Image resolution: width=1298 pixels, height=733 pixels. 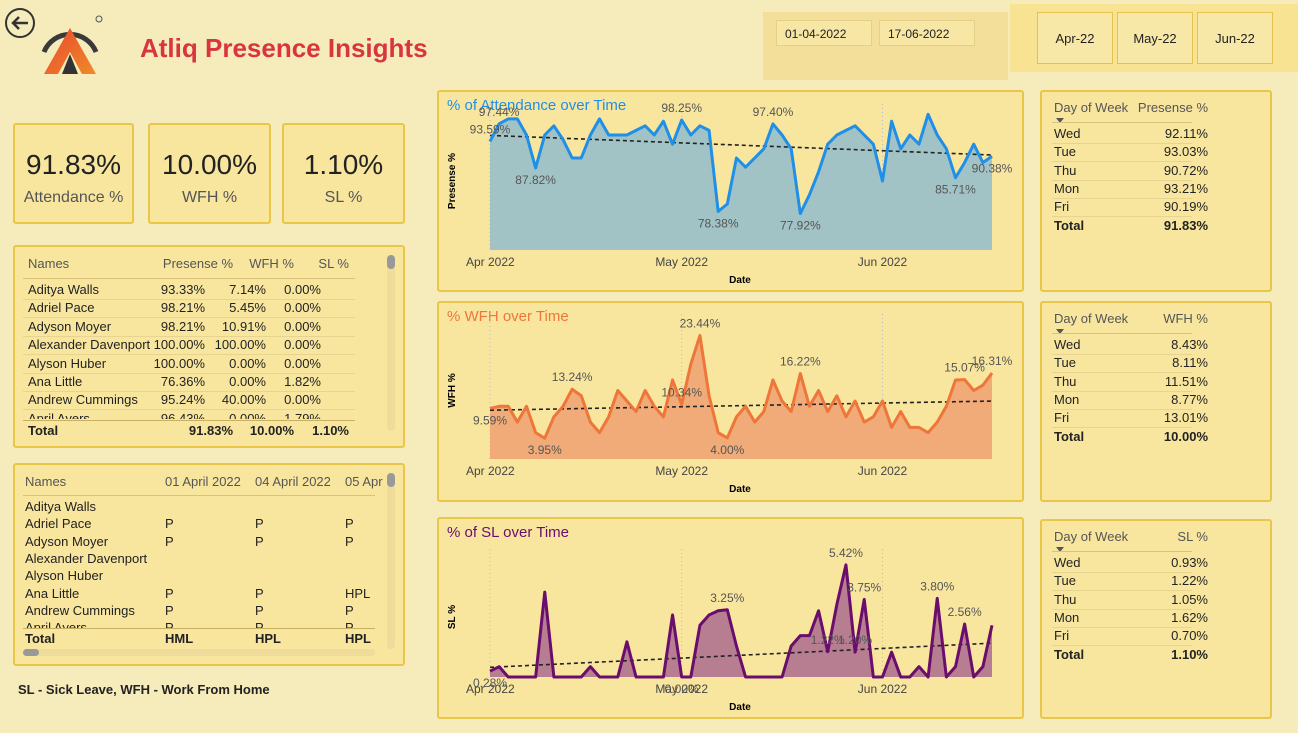 I want to click on table-cell: 93.21%, so click(x=1185, y=188).